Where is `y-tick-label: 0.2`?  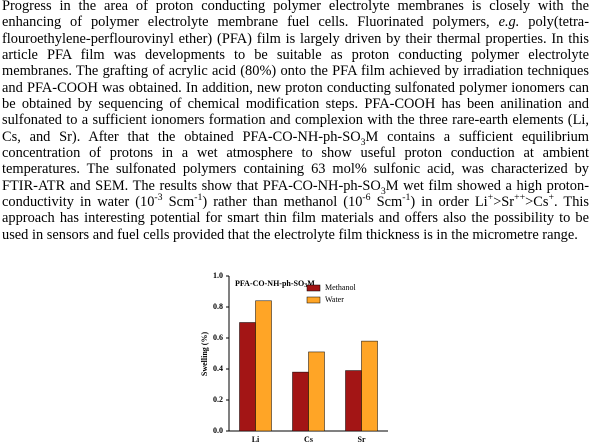 y-tick-label: 0.2 is located at coordinates (218, 399).